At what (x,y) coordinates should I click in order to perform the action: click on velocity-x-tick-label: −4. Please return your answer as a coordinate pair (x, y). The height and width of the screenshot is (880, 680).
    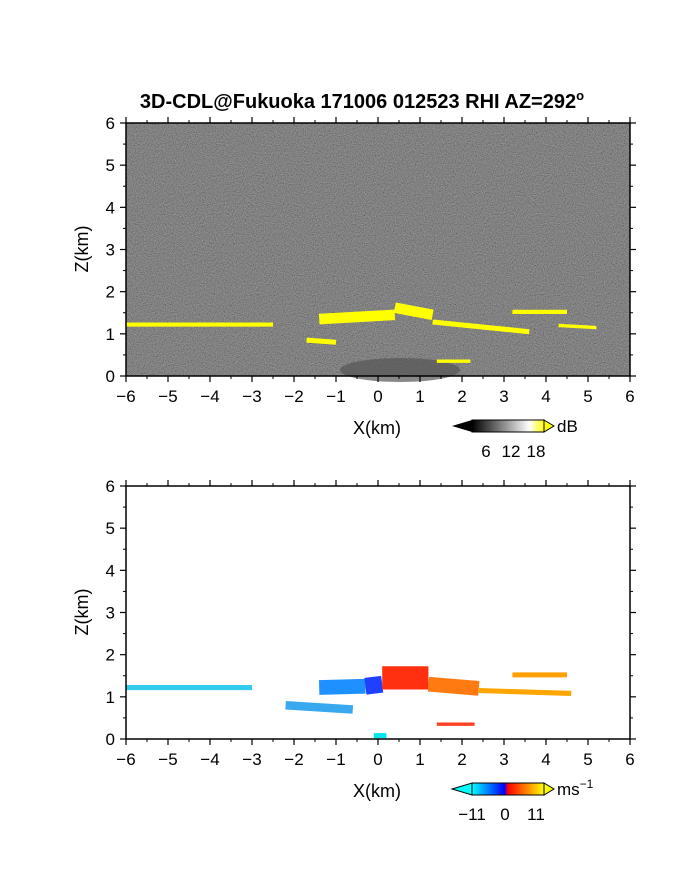
    Looking at the image, I should click on (209, 759).